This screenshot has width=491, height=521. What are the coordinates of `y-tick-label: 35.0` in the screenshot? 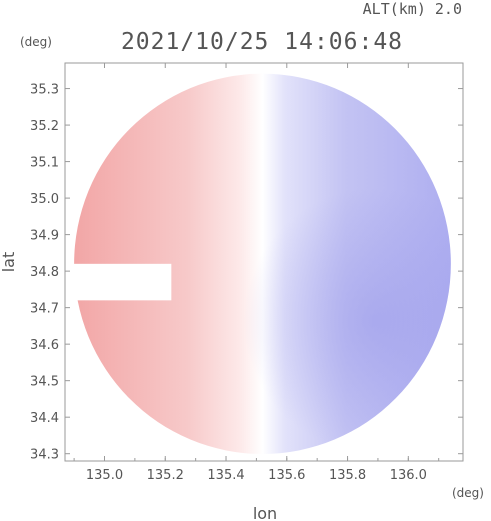 It's located at (44, 199).